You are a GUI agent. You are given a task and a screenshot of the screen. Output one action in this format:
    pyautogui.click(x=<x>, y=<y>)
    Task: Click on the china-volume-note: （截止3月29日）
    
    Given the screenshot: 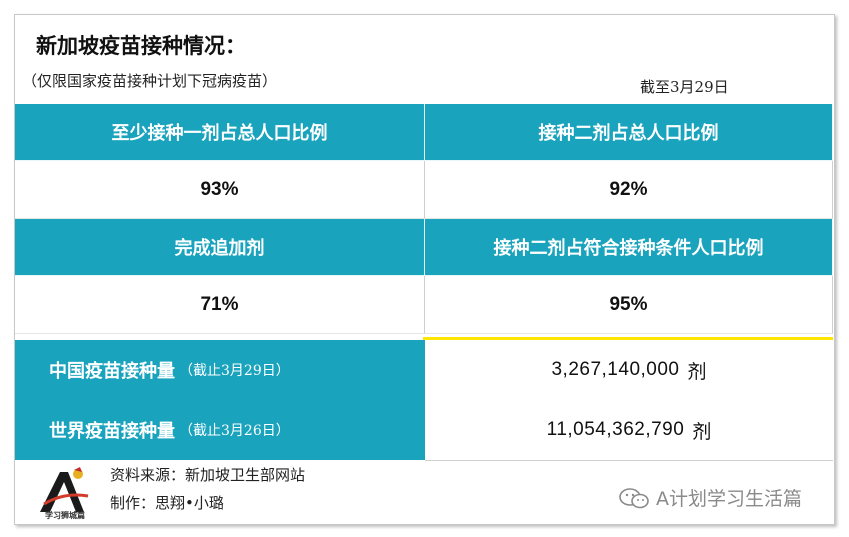 What is the action you would take?
    pyautogui.click(x=234, y=371)
    